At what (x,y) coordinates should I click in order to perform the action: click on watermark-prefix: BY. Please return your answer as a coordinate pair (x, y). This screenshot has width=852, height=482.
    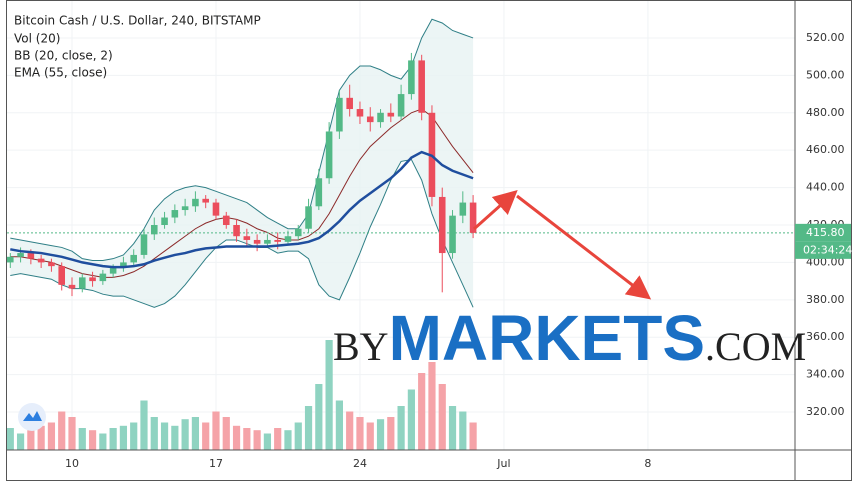
    Looking at the image, I should click on (361, 346).